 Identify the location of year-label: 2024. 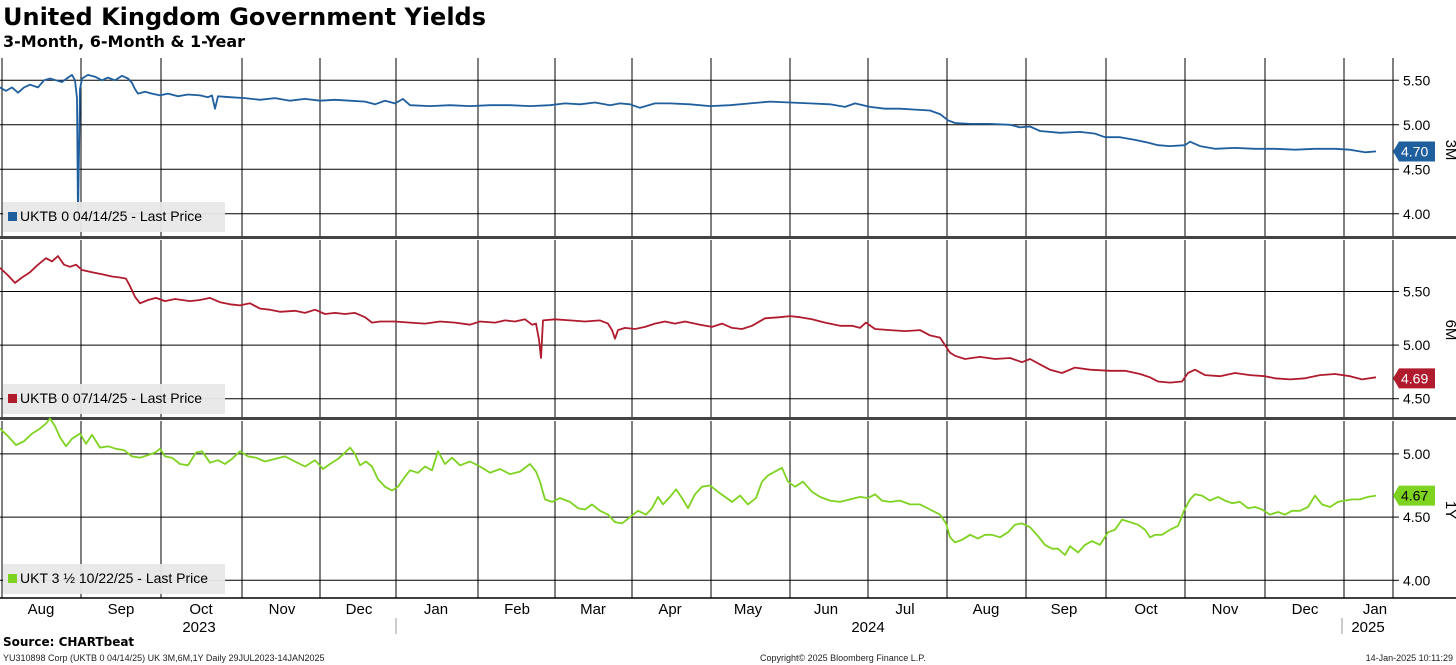
(867, 627).